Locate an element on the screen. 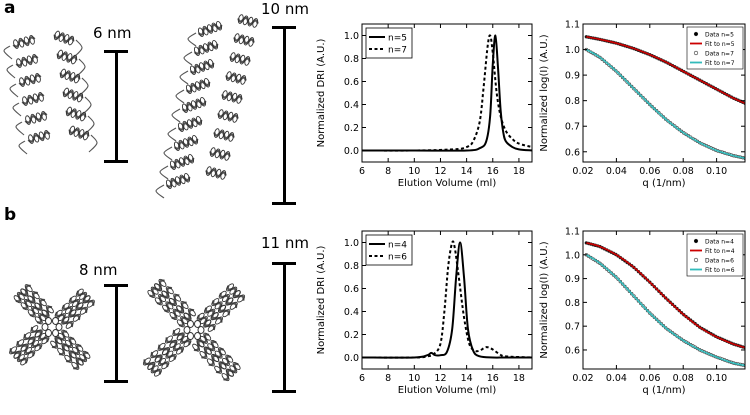  x-tick-label: 6 is located at coordinates (362, 378).